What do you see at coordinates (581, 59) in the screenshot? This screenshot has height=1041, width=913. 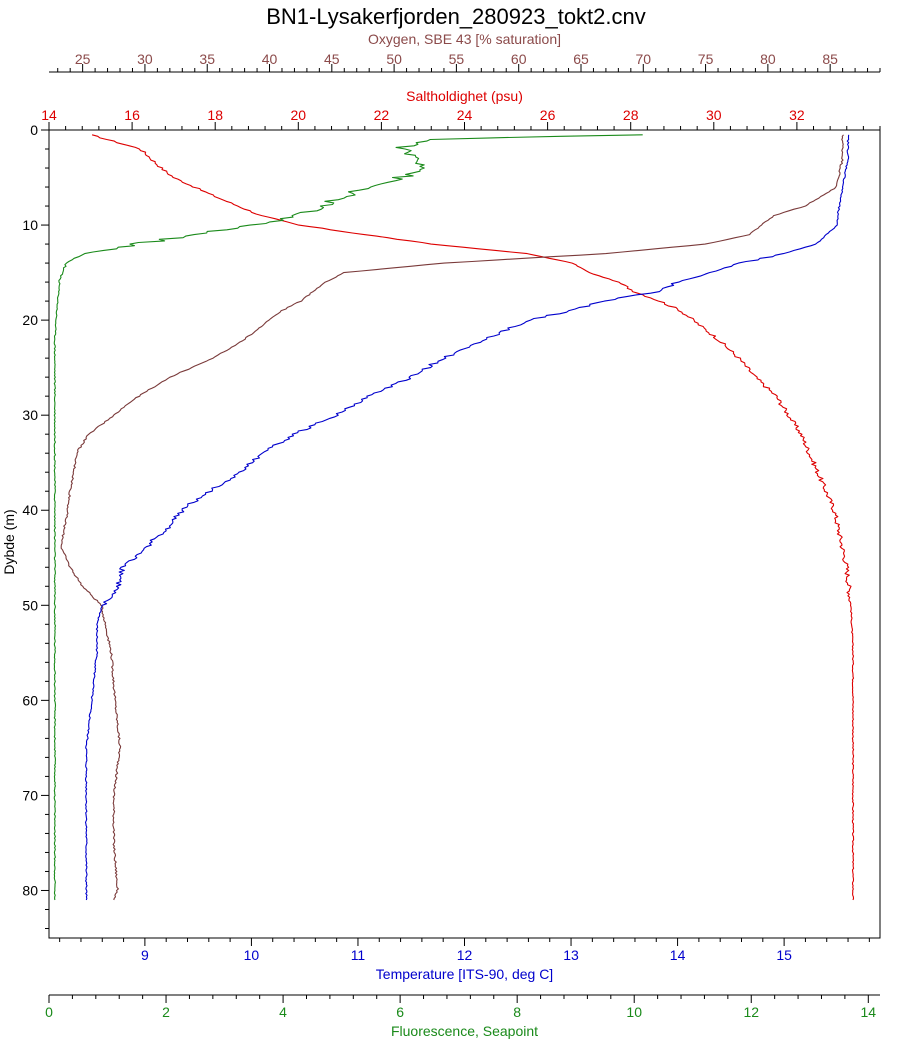 I see `oxygen-tick-label: 65` at bounding box center [581, 59].